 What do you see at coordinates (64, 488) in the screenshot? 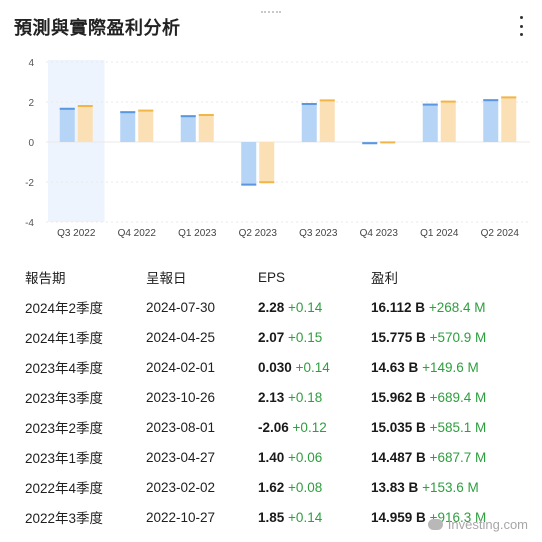
I see `cell-period: 2022年4季度` at bounding box center [64, 488].